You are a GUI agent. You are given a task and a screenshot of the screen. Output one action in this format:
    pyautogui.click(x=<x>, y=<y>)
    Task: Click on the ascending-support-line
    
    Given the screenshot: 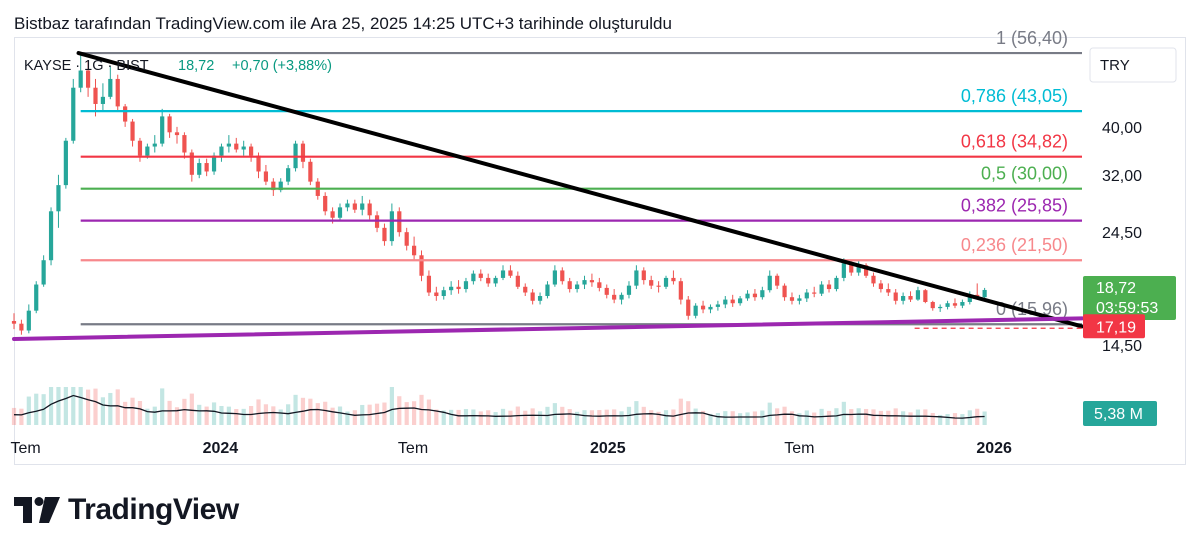 What is the action you would take?
    pyautogui.click(x=548, y=328)
    